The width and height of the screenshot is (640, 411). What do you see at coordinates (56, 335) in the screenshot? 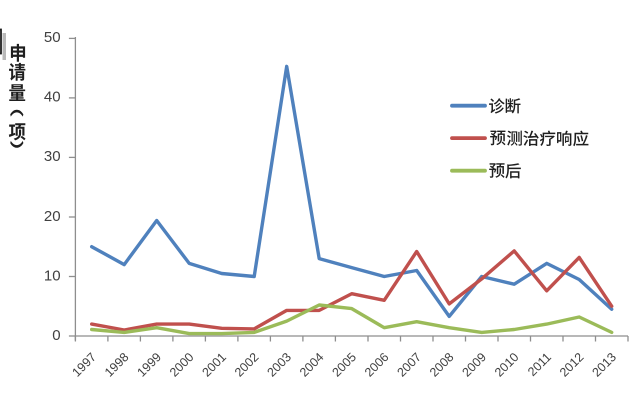
I see `svg-text: 0` at bounding box center [56, 335].